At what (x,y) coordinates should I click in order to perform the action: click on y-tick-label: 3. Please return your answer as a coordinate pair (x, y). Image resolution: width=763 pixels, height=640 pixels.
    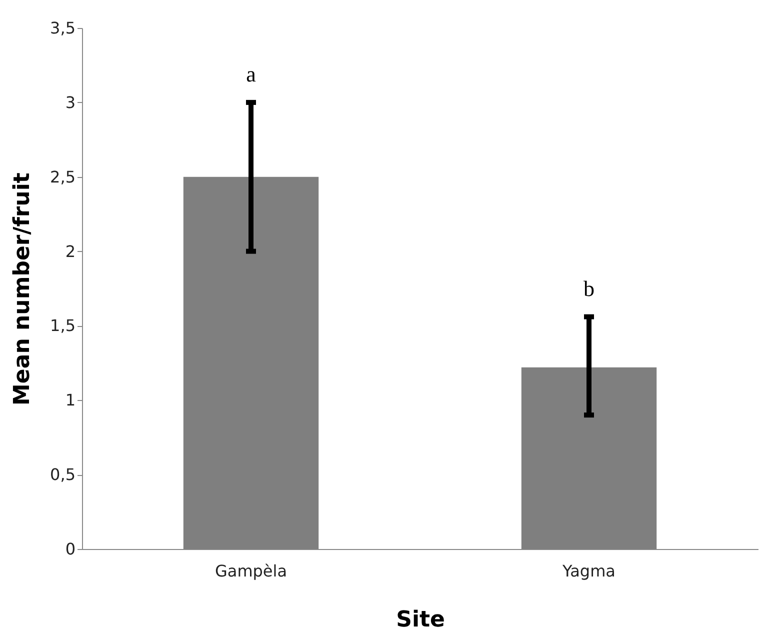
    Looking at the image, I should click on (70, 102).